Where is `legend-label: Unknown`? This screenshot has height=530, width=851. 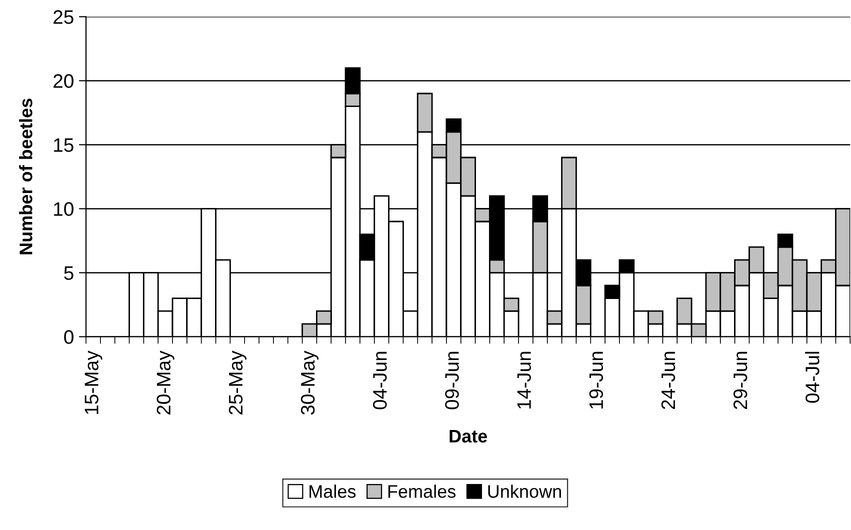 legend-label: Unknown is located at coordinates (524, 491).